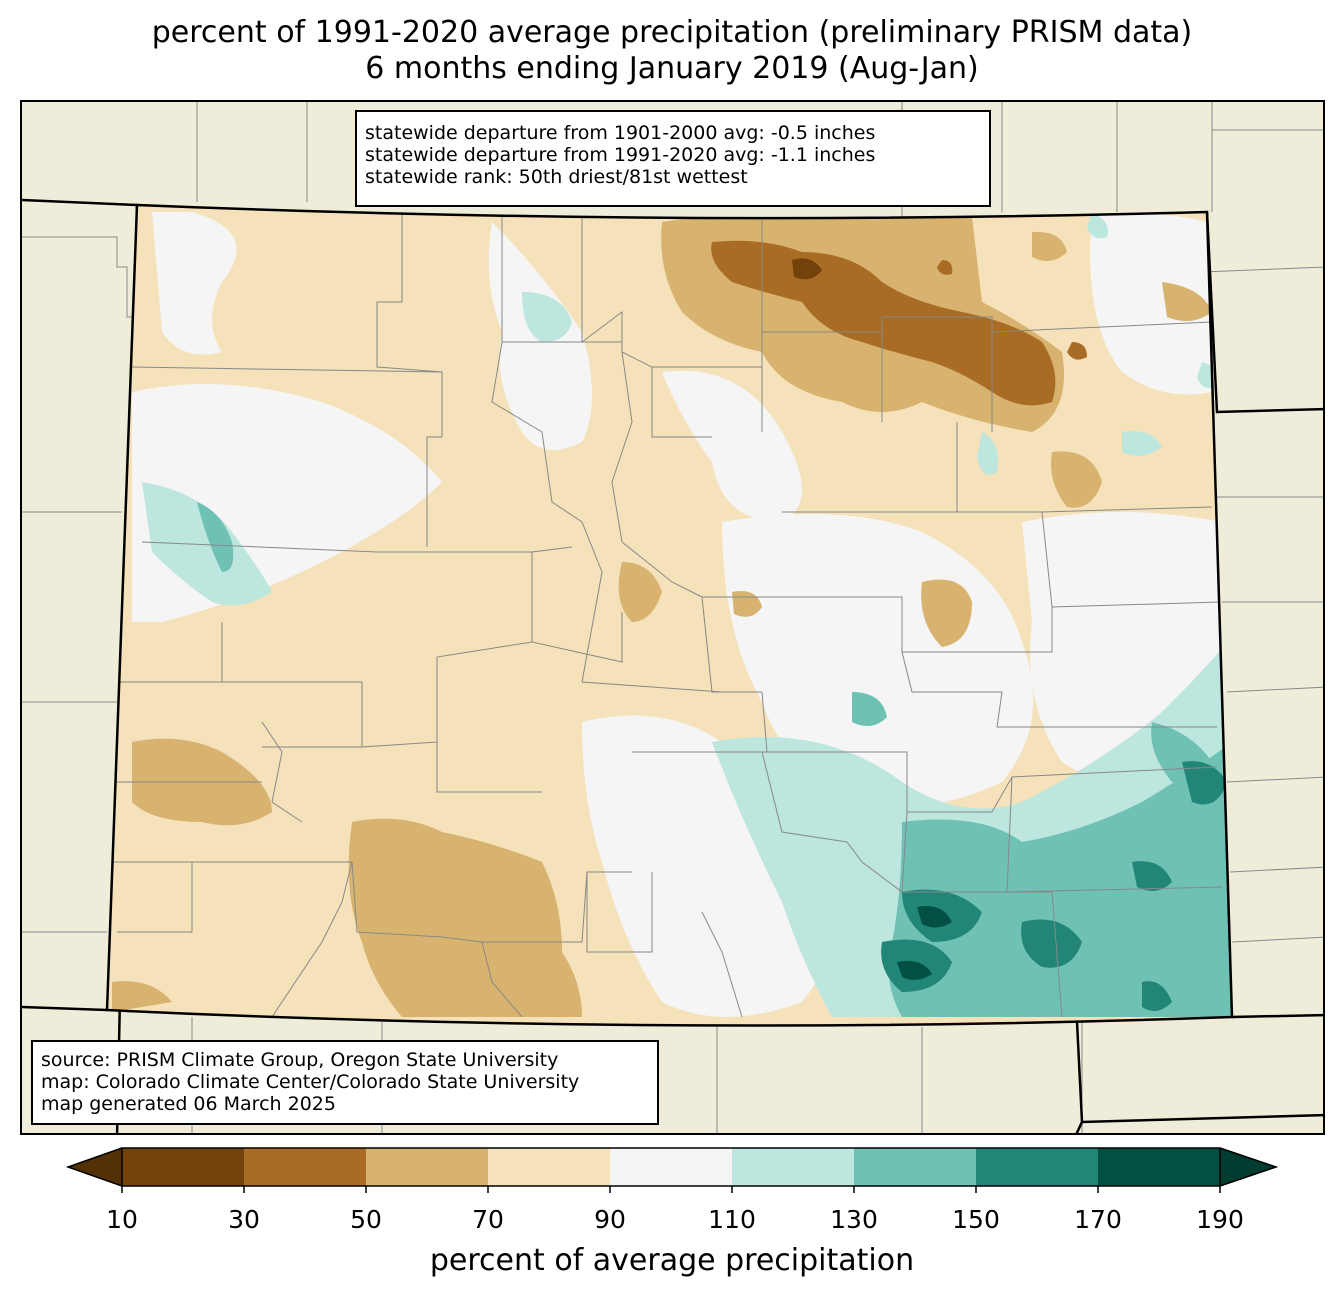 The height and width of the screenshot is (1299, 1344). I want to click on colorbar-tick-label-70: 70, so click(488, 1219).